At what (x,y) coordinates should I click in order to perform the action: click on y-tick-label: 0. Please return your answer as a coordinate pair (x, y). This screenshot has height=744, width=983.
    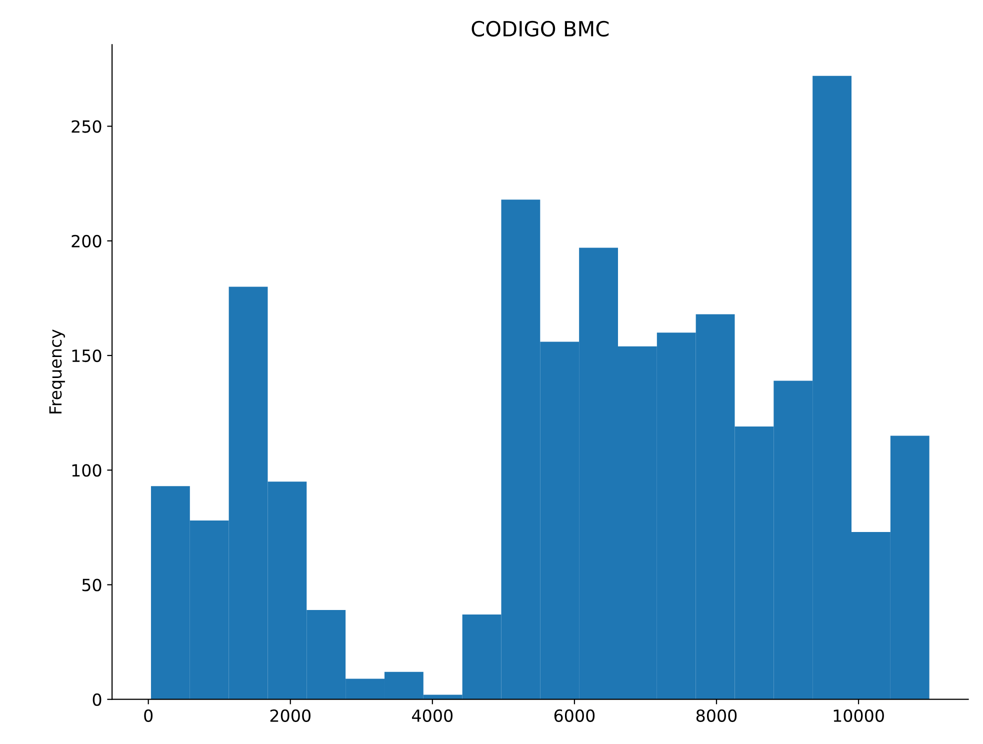
    Looking at the image, I should click on (97, 699).